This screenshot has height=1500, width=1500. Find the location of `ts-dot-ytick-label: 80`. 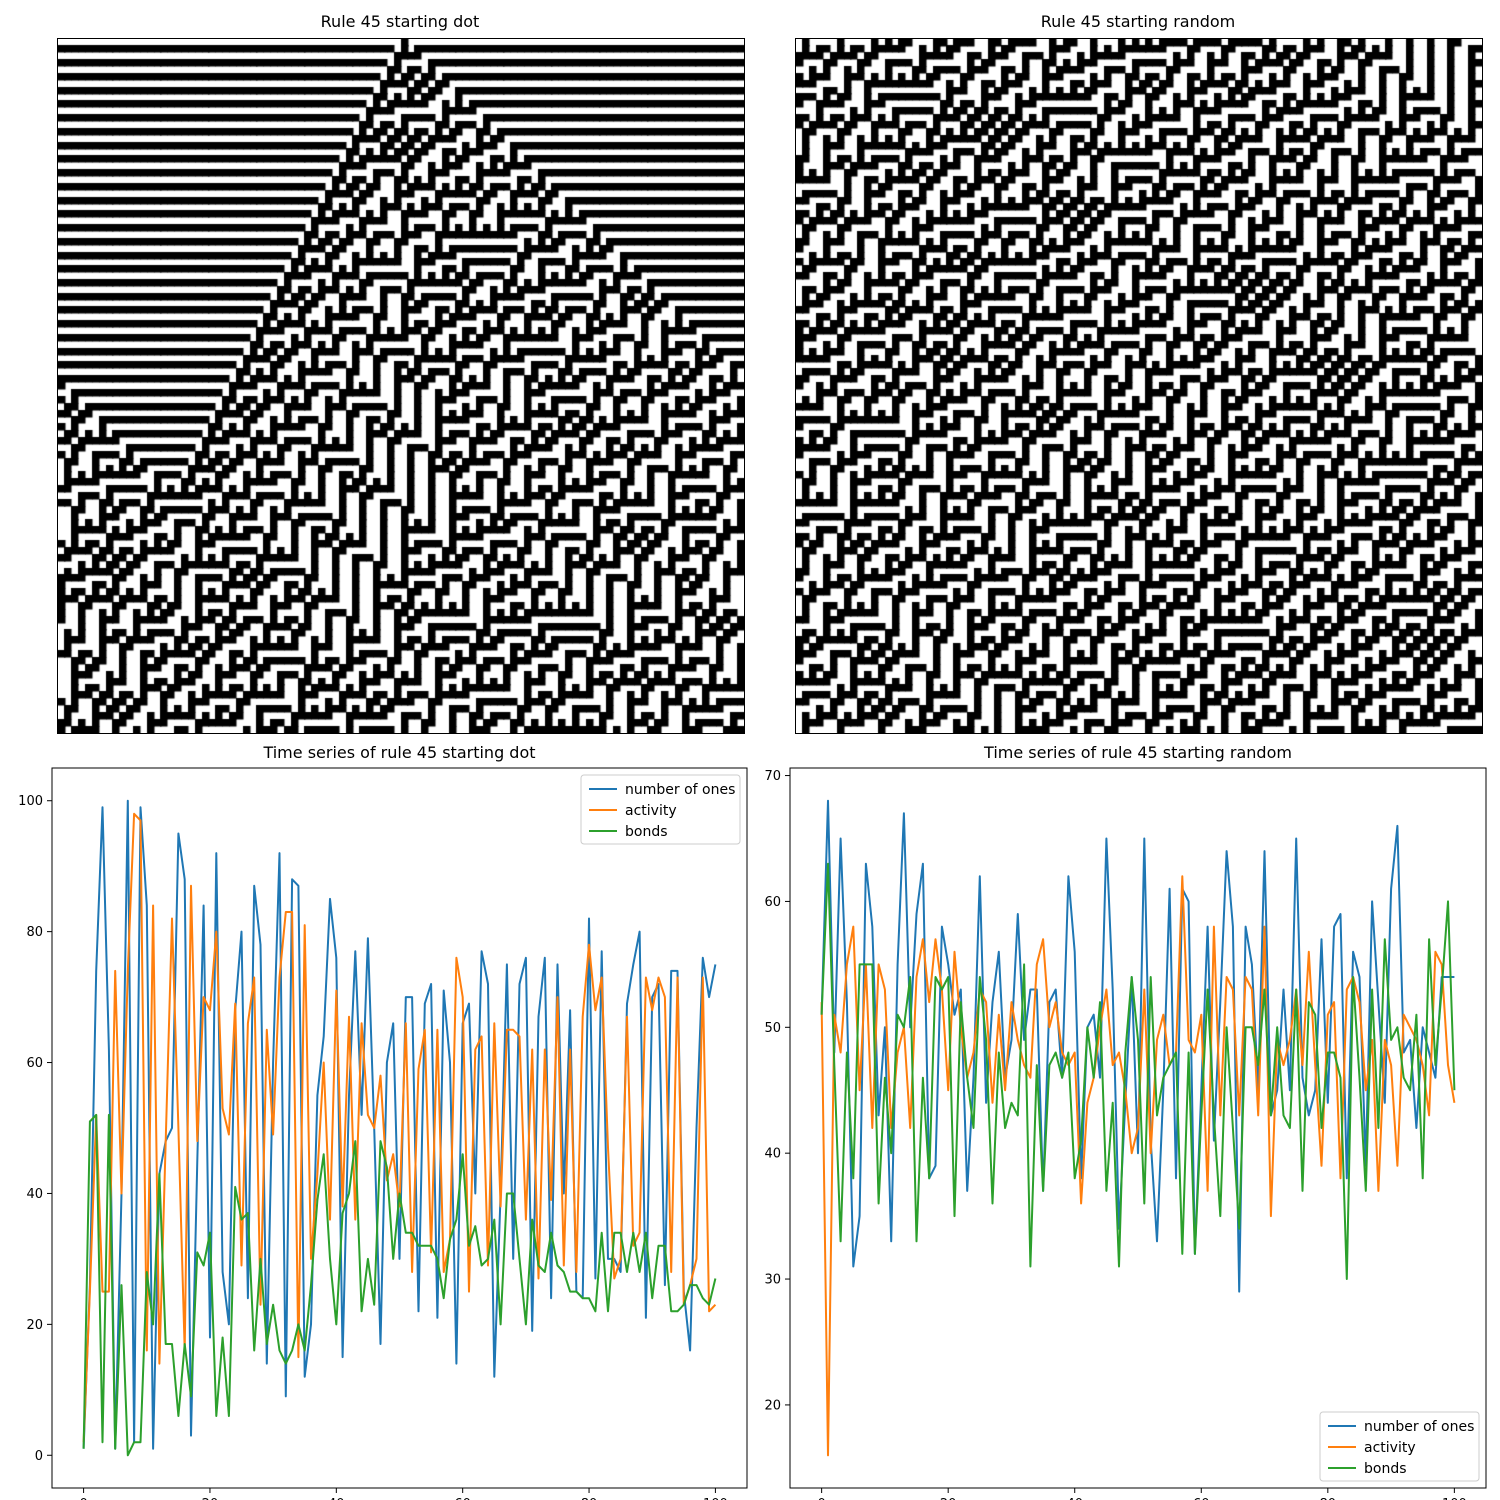

ts-dot-ytick-label: 80 is located at coordinates (34, 932).